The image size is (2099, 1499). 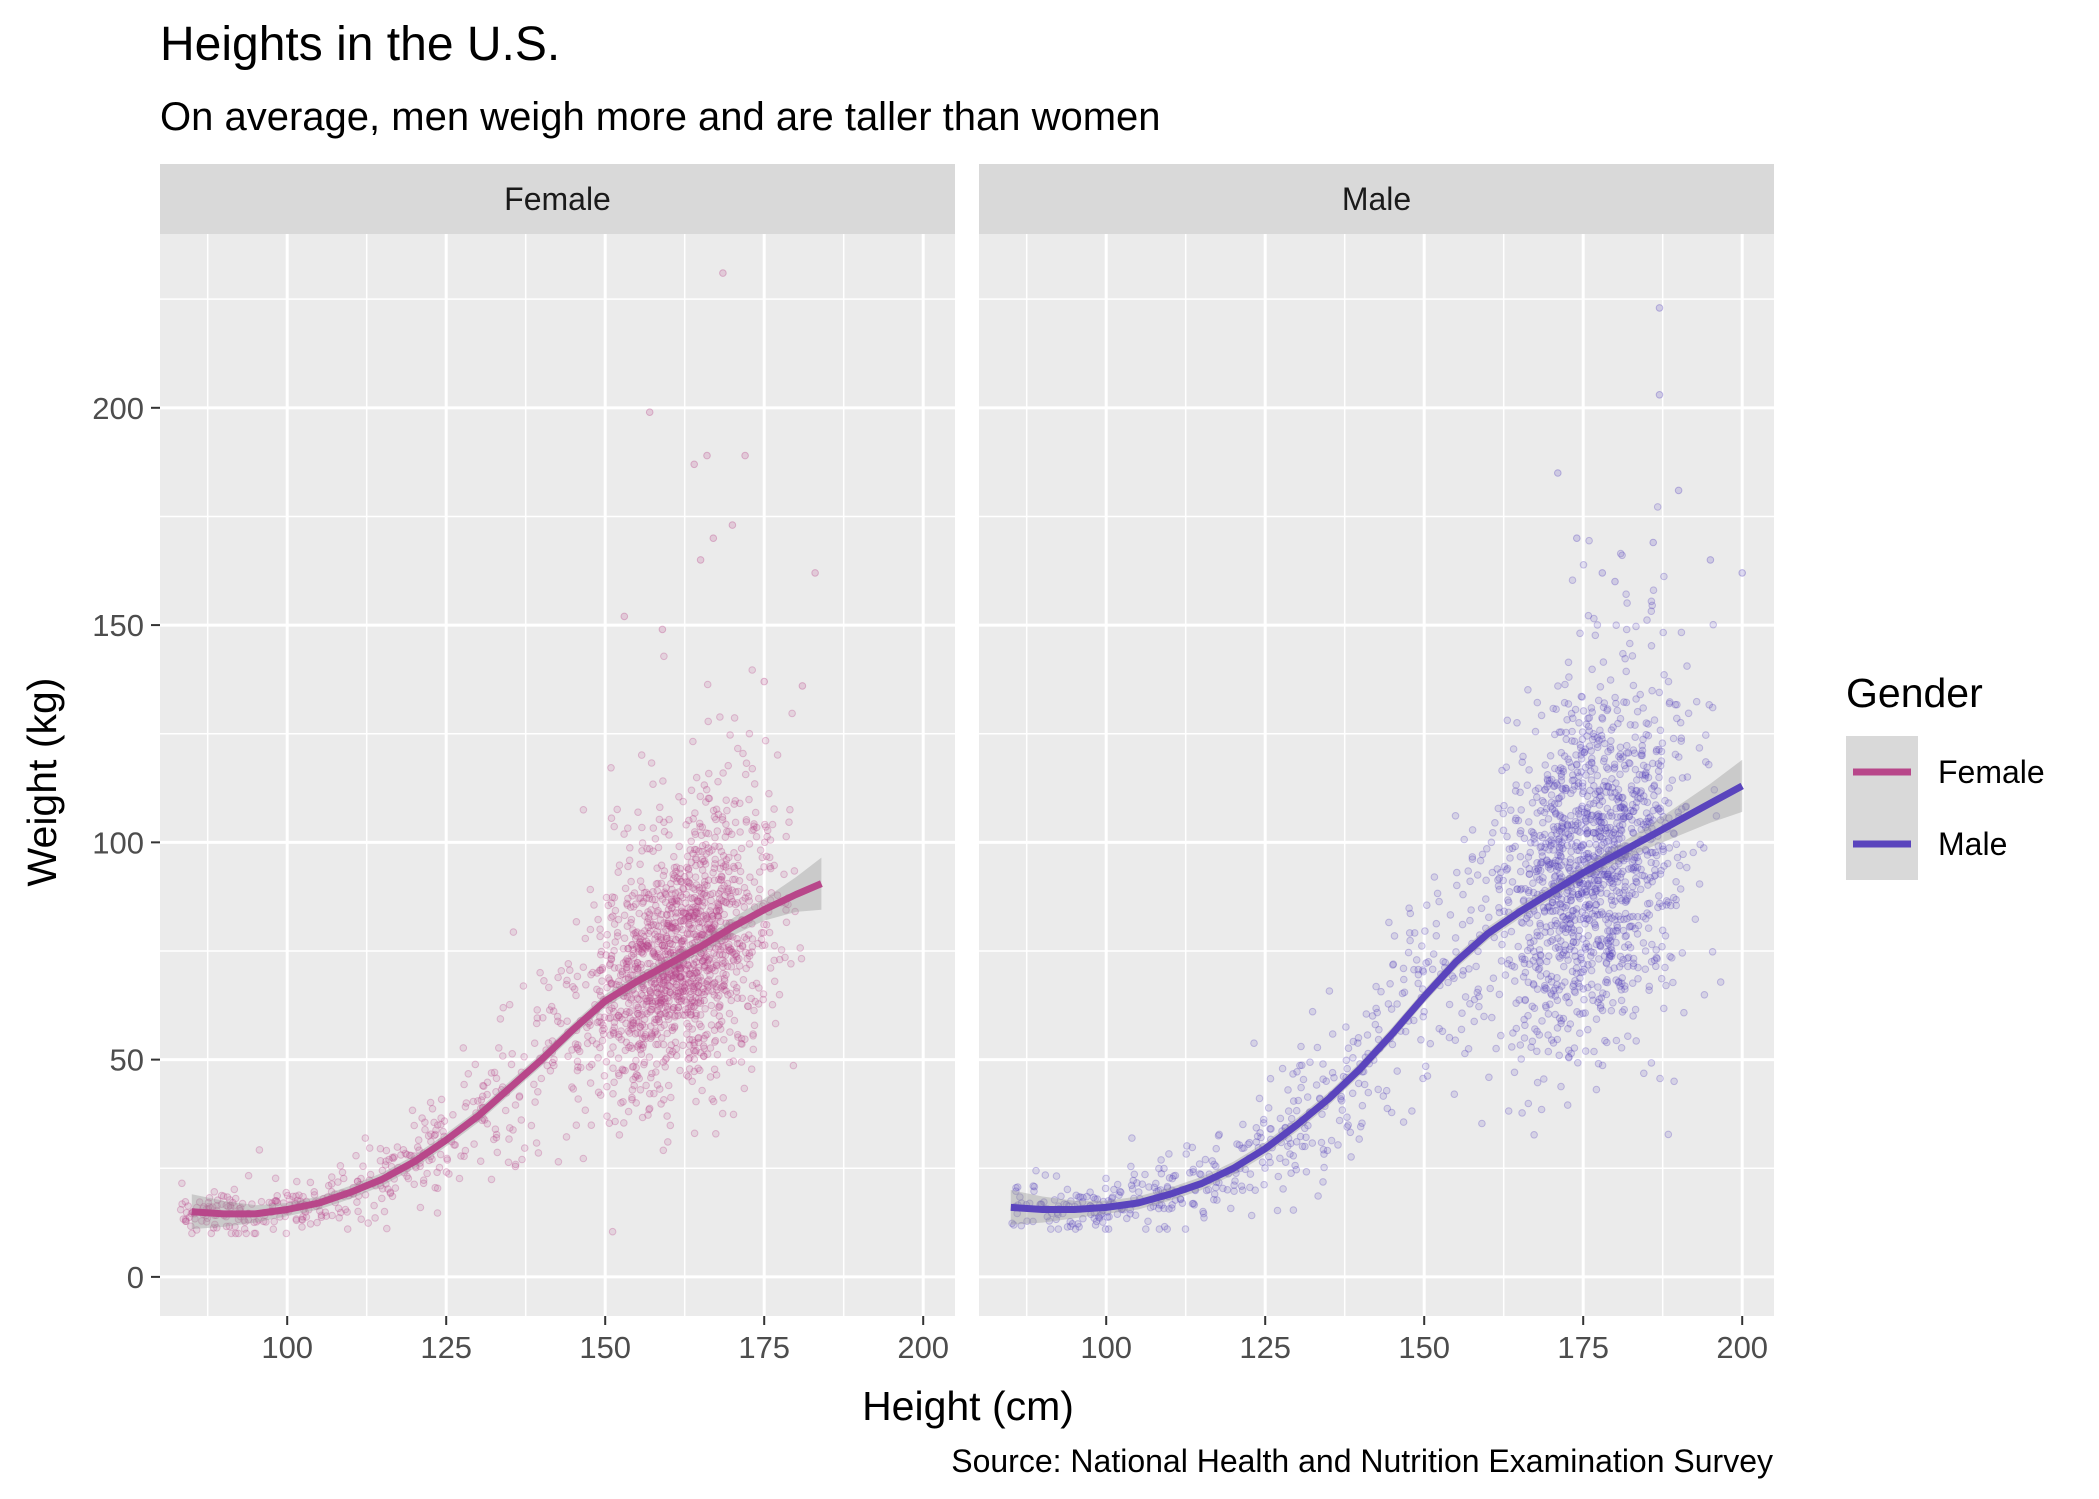 I want to click on x-tick-label: 125, so click(x=446, y=1347).